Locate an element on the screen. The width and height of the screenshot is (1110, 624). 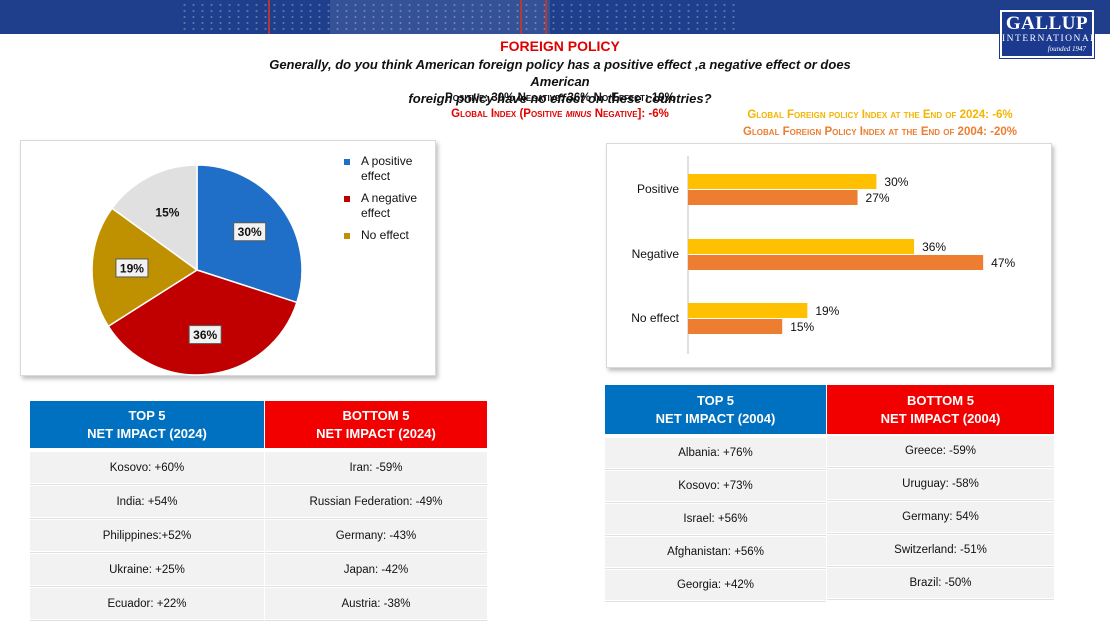
table-row: India: +54% is located at coordinates (147, 502).